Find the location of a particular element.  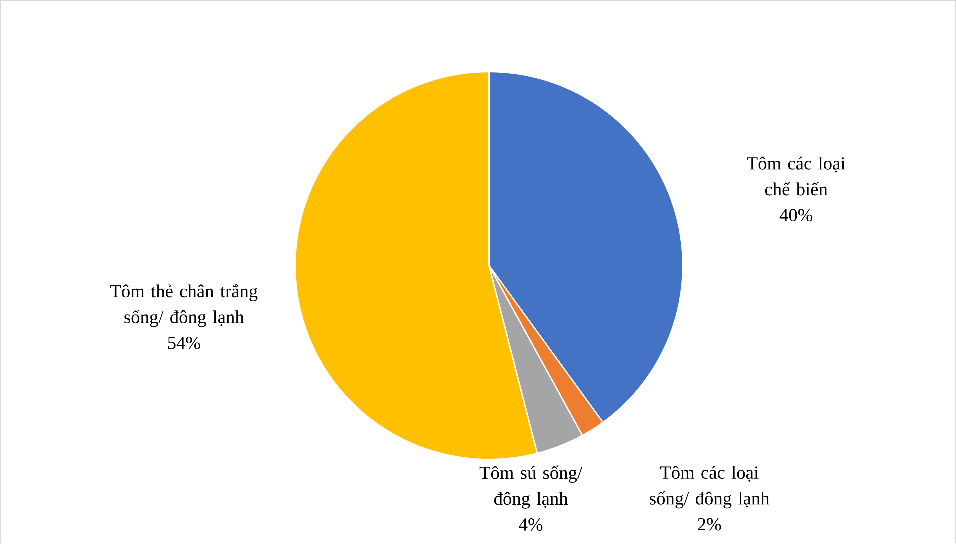

slice-label: Tôm sú sống/ đông lạnh is located at coordinates (531, 487).